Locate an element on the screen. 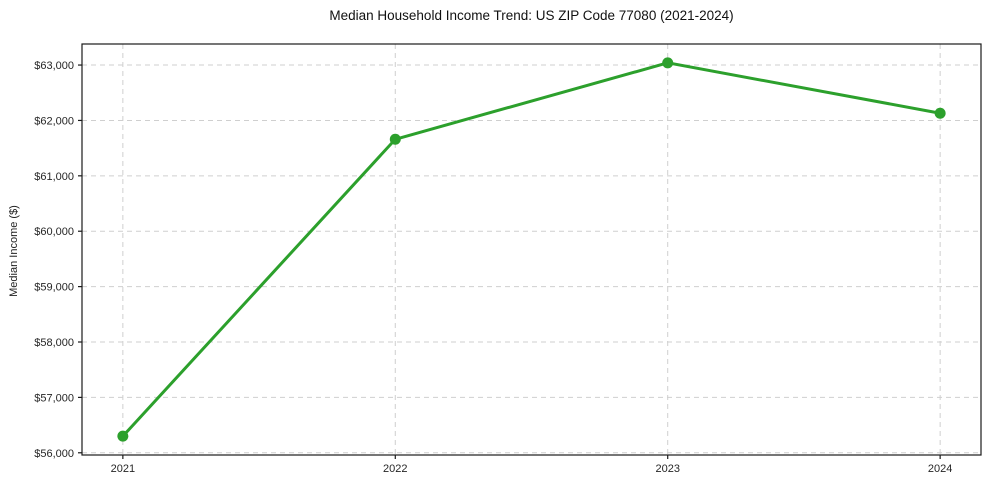 This screenshot has width=989, height=490. y-tick-label: $60,000 is located at coordinates (54, 232).